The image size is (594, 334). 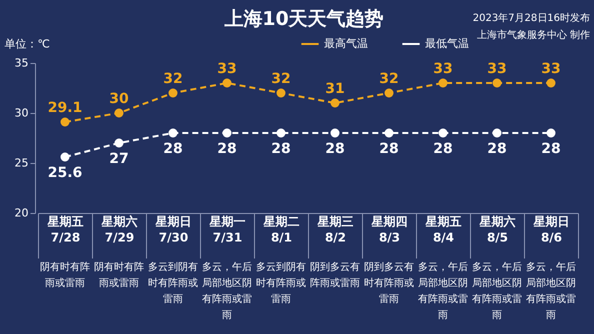 What do you see at coordinates (389, 229) in the screenshot?
I see `x-tick-label: 星期四 8/3` at bounding box center [389, 229].